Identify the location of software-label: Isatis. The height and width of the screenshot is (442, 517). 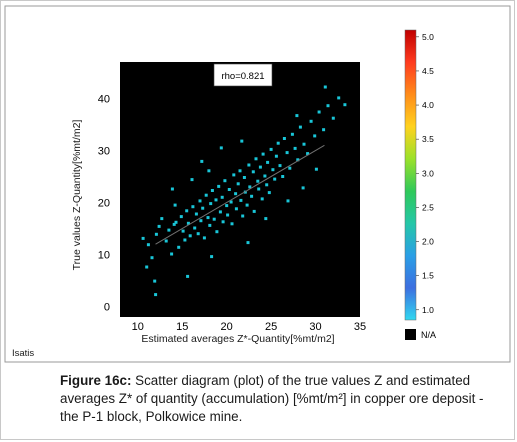
(23, 353).